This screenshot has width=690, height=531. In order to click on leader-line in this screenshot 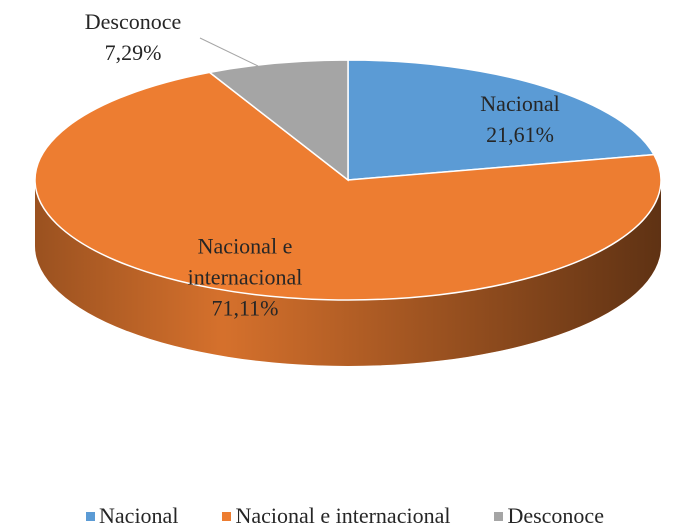, I will do `click(229, 52)`.